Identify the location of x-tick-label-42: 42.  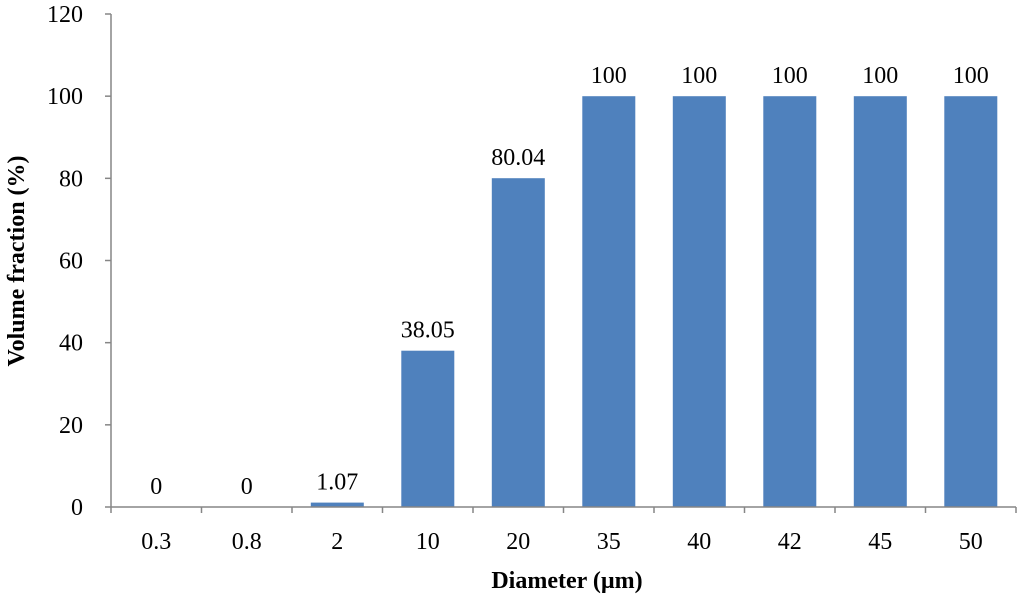
(790, 542).